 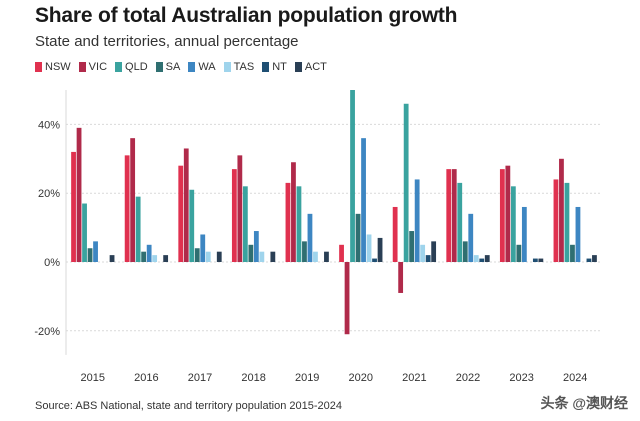 What do you see at coordinates (84, 232) in the screenshot?
I see `bar-qld-2015` at bounding box center [84, 232].